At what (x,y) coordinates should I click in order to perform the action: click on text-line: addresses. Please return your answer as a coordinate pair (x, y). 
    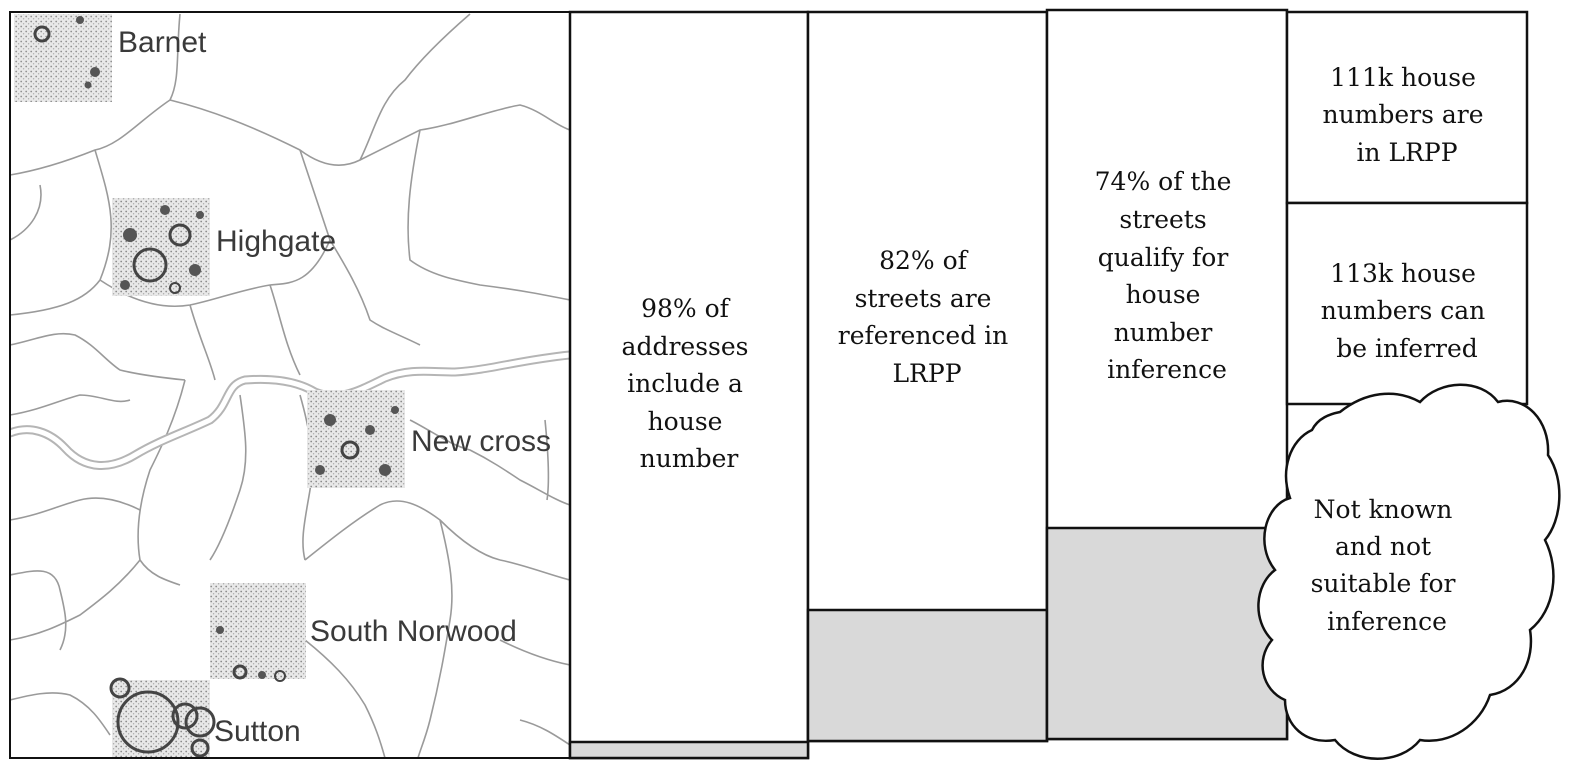
    Looking at the image, I should click on (685, 346).